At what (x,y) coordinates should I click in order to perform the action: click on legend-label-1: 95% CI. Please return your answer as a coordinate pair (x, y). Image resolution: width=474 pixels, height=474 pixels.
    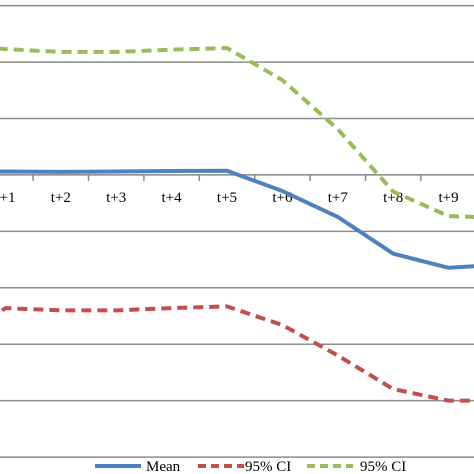
    Looking at the image, I should click on (268, 466).